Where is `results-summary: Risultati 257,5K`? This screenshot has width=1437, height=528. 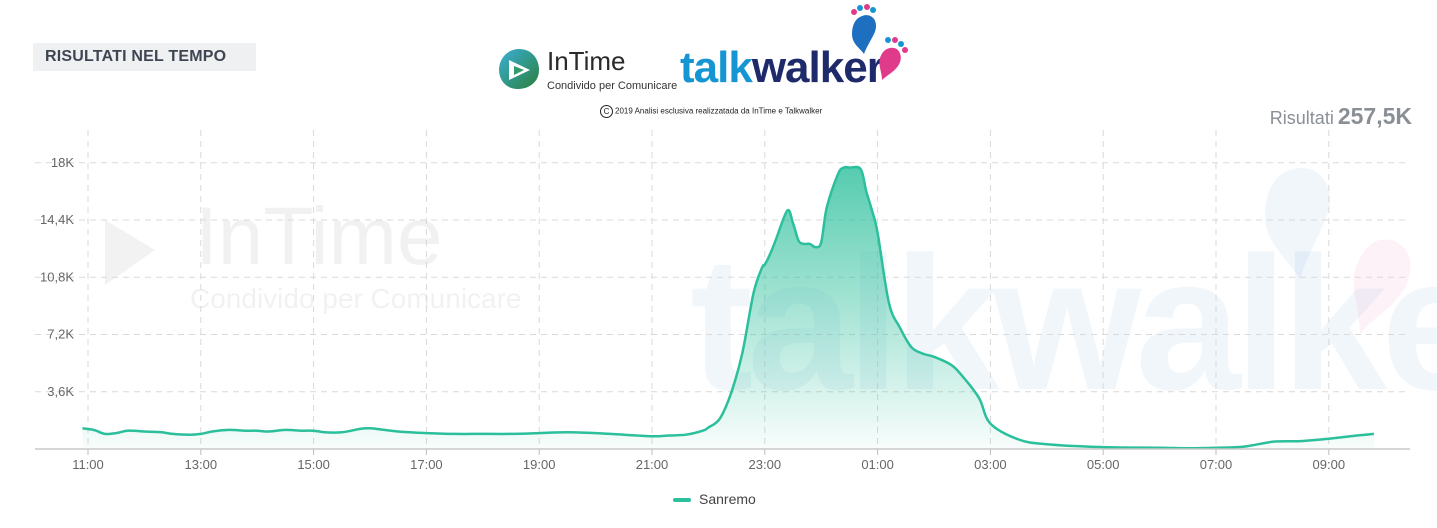
results-summary: Risultati 257,5K is located at coordinates (1341, 116).